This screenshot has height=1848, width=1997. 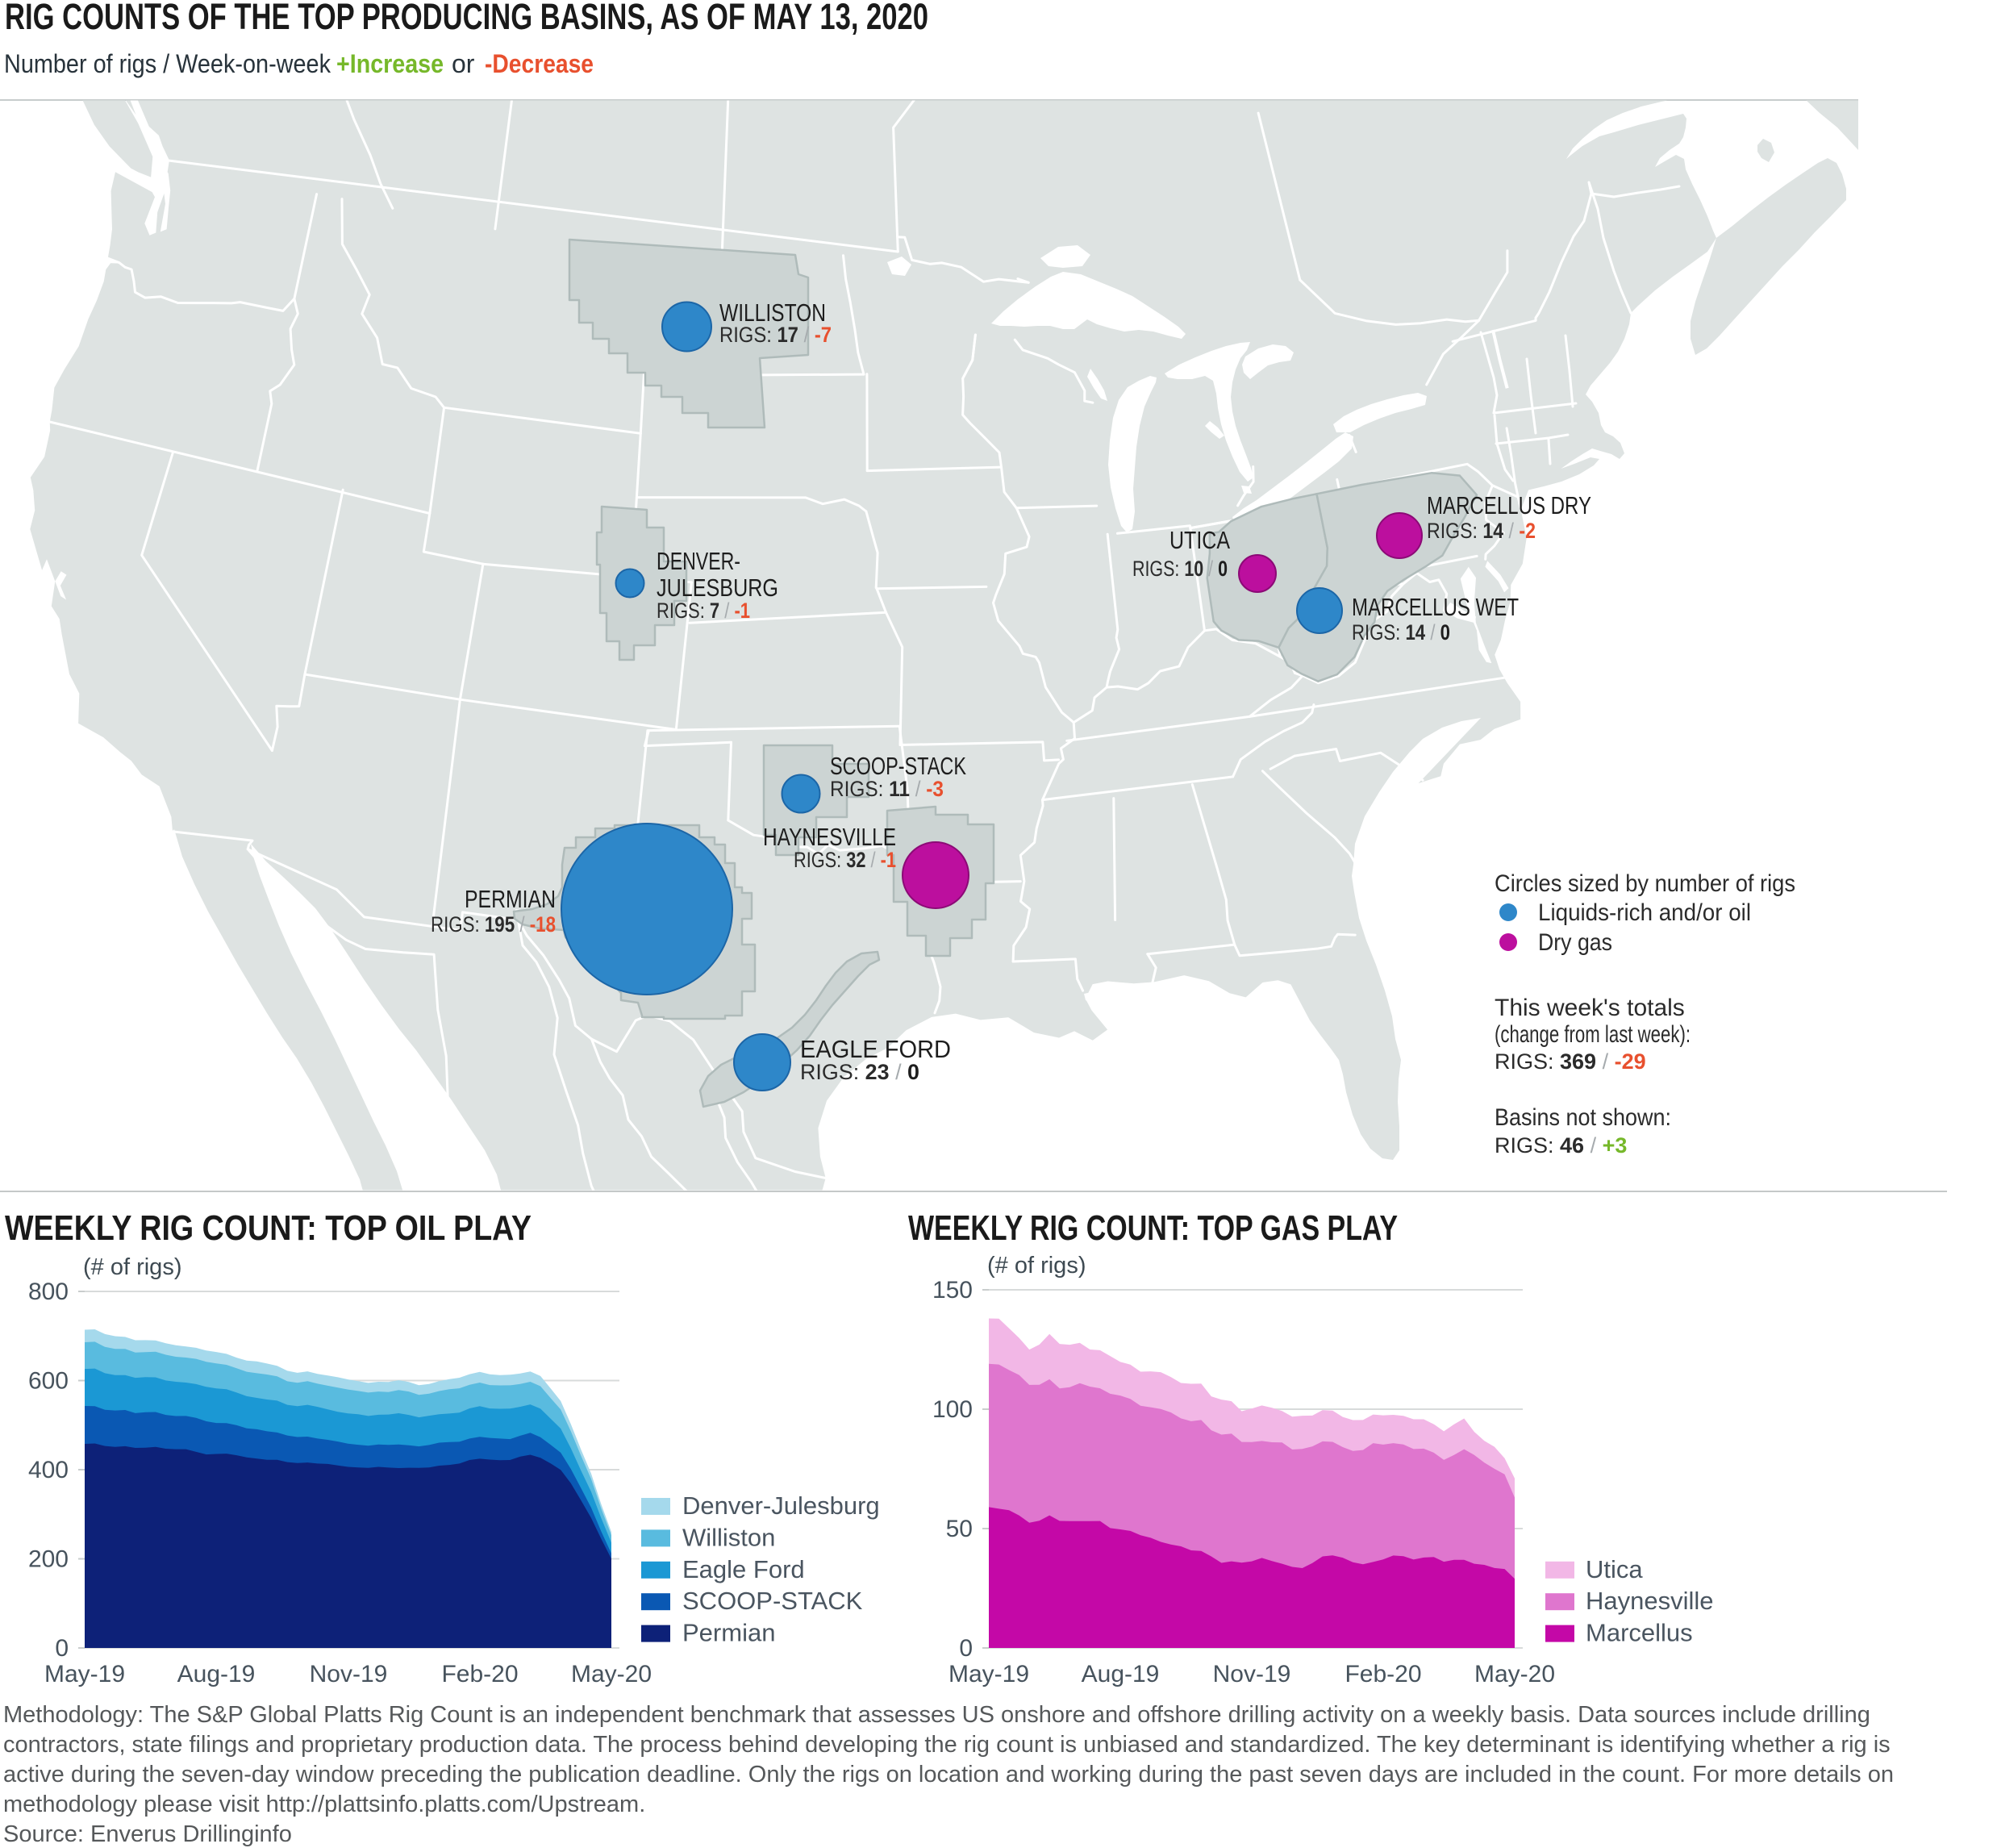 I want to click on svg-text: 50, so click(x=959, y=1529).